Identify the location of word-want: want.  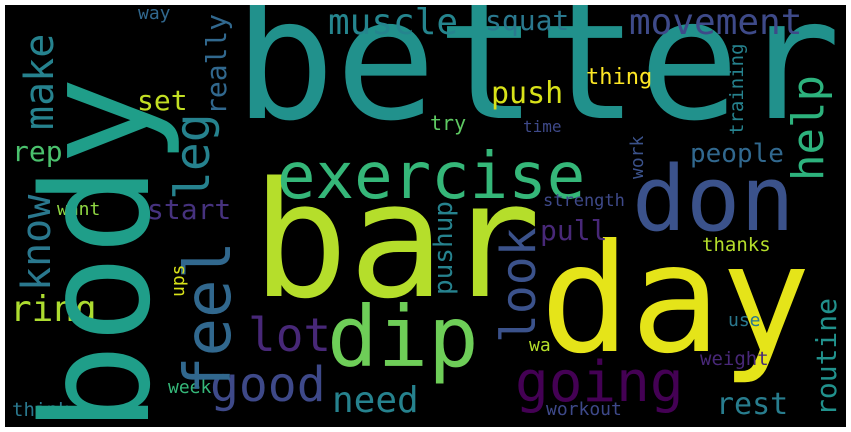
(79, 209).